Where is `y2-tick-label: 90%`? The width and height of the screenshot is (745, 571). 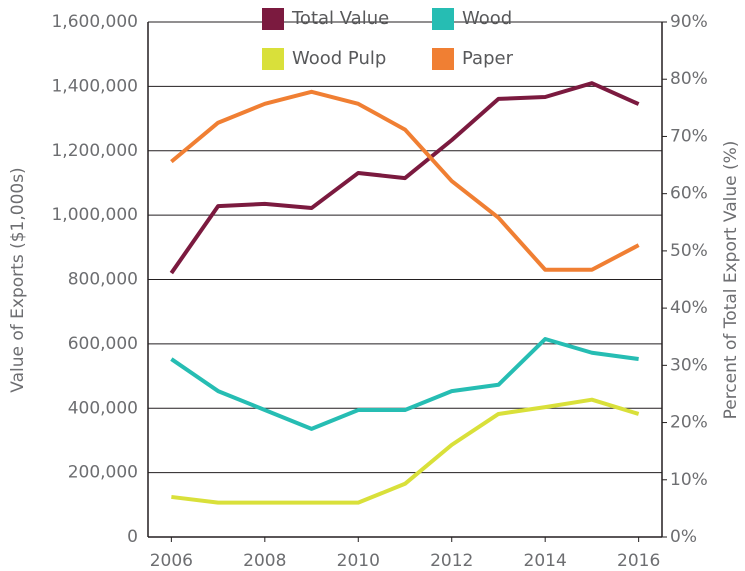
y2-tick-label: 90% is located at coordinates (689, 22).